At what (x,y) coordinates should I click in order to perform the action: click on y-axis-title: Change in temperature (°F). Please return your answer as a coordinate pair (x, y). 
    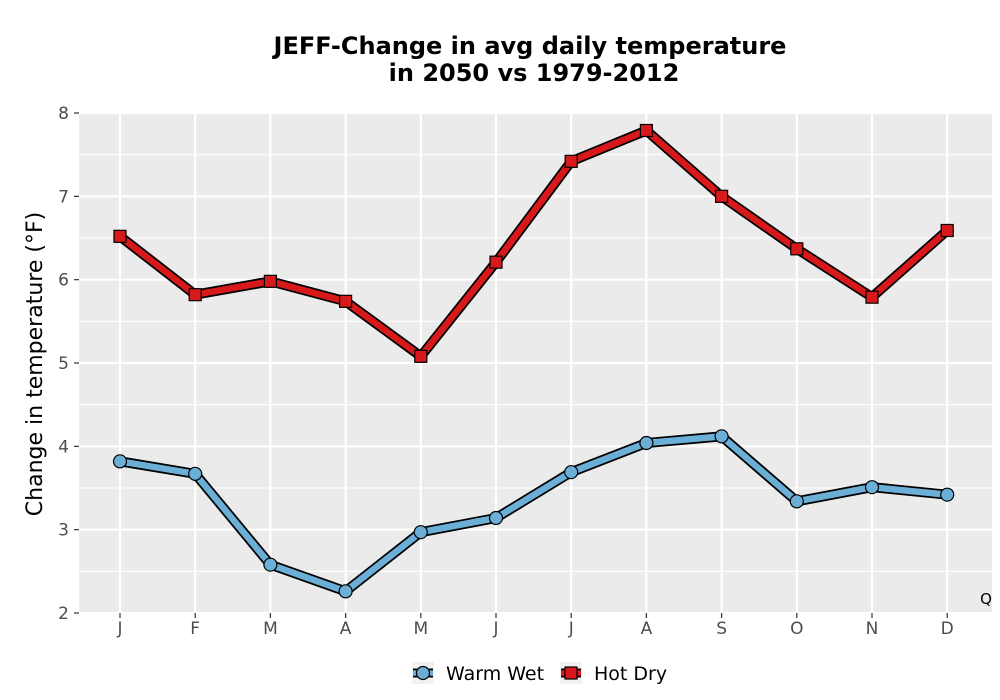
    Looking at the image, I should click on (35, 364).